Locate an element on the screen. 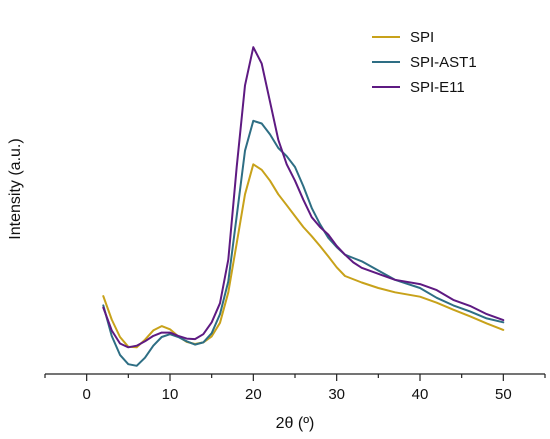 This screenshot has width=550, height=439. legend: SPI SPI-AST1 SPI-E11 is located at coordinates (424, 62).